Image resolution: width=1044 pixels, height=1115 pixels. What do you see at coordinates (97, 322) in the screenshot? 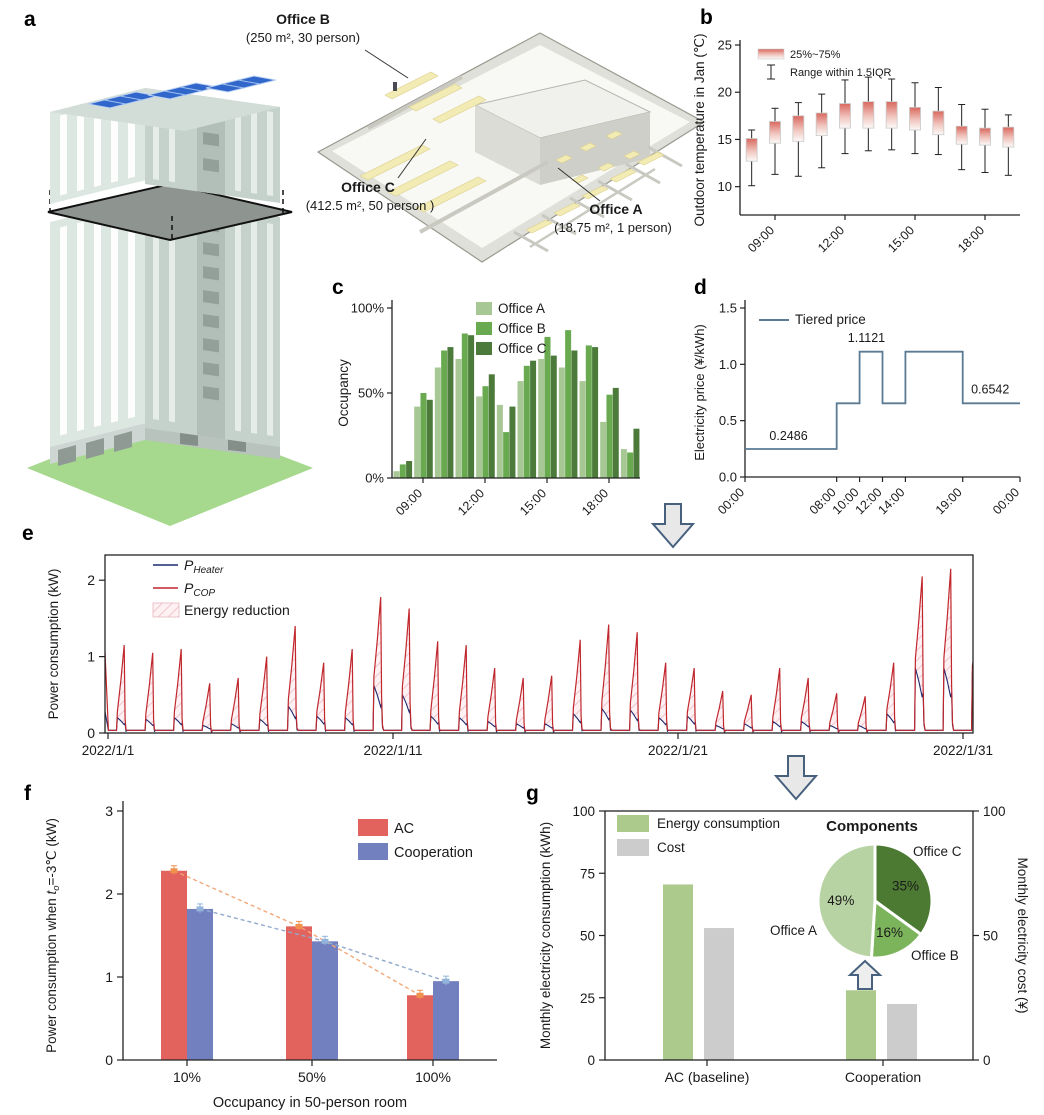
I see `lower-tower-left-face` at bounding box center [97, 322].